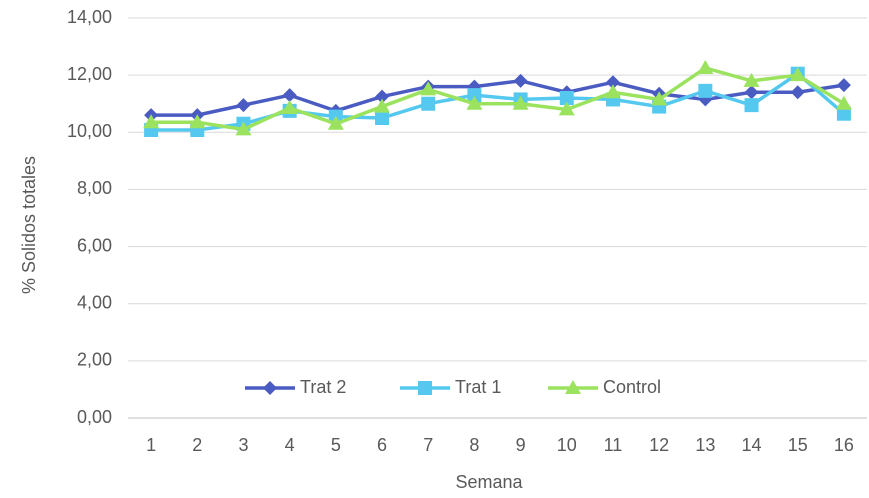 This screenshot has width=869, height=498. I want to click on x-tick-label: 8, so click(474, 445).